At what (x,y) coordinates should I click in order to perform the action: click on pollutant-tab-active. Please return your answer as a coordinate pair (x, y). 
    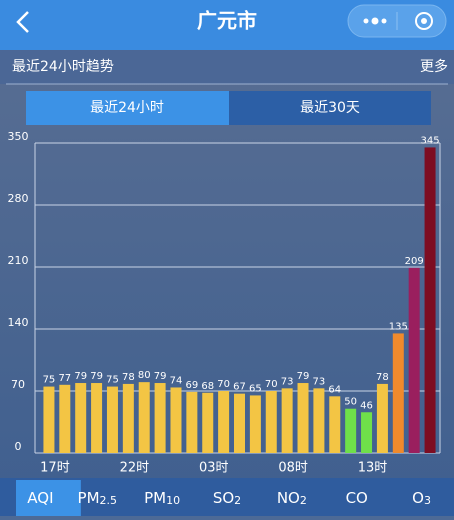
    Looking at the image, I should click on (48, 498).